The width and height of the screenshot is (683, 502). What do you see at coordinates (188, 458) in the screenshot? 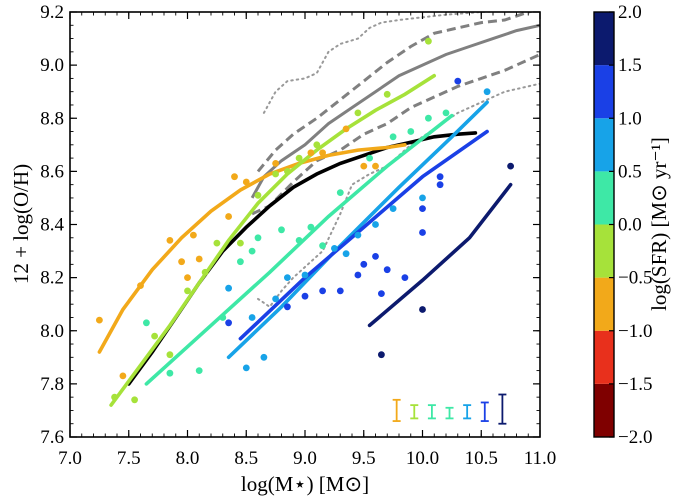
I see `x-tick-label: 8.0` at bounding box center [188, 458].